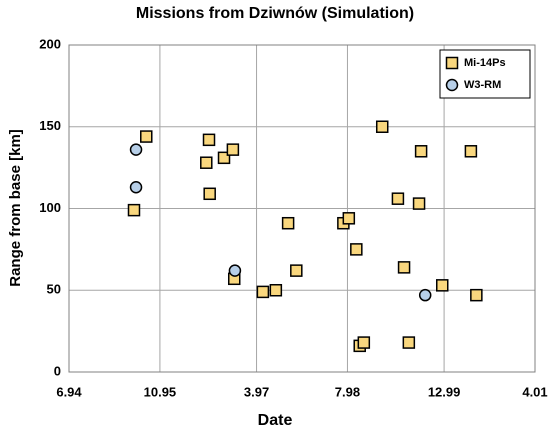 The image size is (550, 435). What do you see at coordinates (54, 289) in the screenshot?
I see `y-tick-label: 50` at bounding box center [54, 289].